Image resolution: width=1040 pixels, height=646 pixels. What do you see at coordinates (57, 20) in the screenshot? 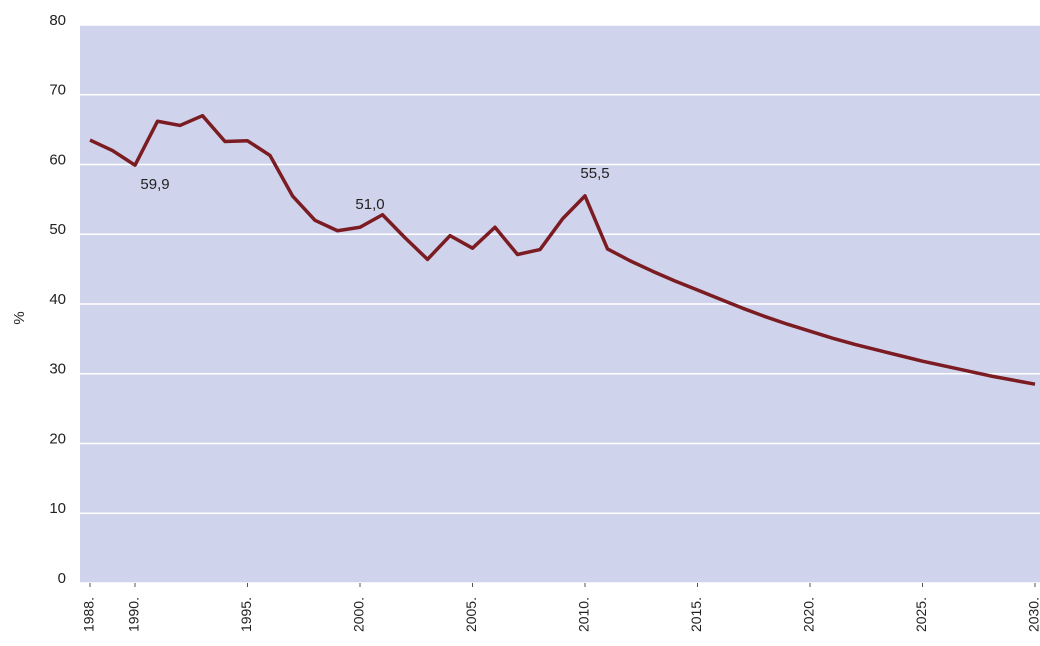
I see `y-tick-label: 80` at bounding box center [57, 20].